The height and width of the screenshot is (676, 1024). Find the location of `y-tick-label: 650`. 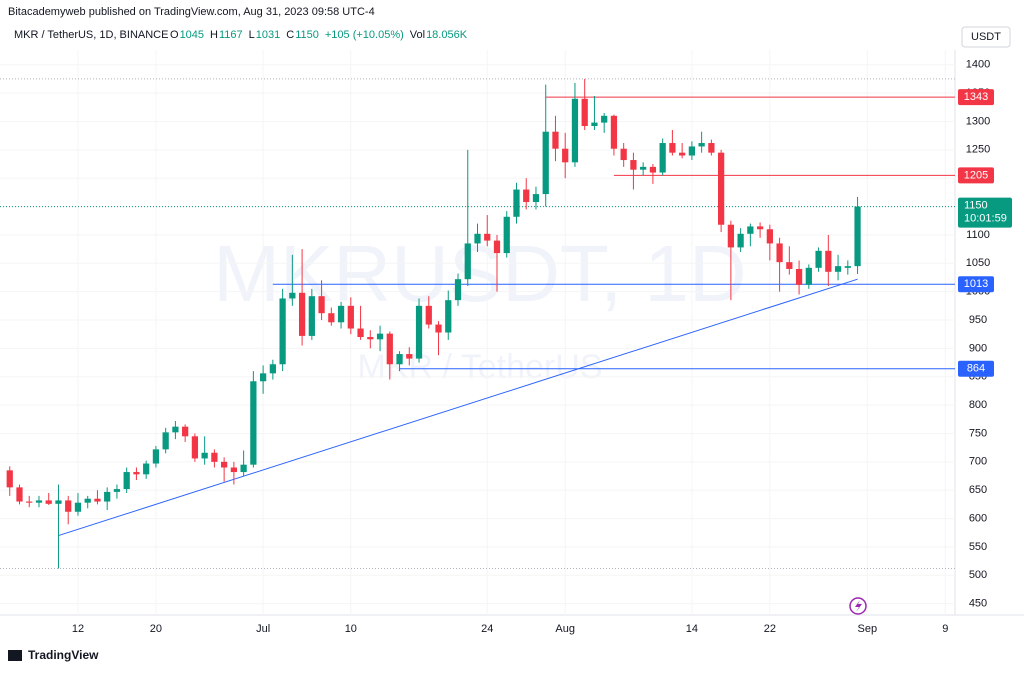

y-tick-label: 650 is located at coordinates (978, 490).